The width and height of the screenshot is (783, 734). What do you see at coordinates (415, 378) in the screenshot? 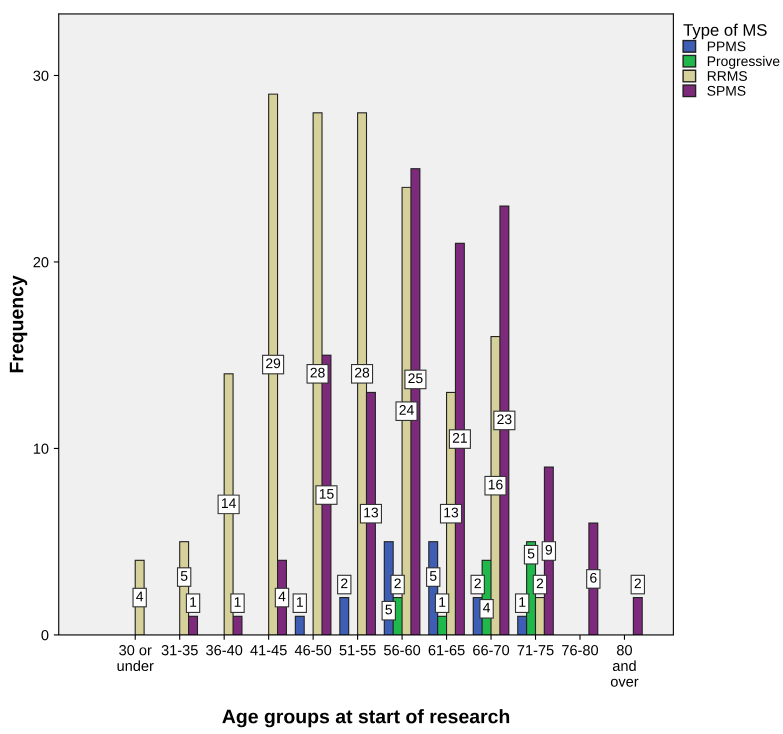
I see `data-label: 25` at bounding box center [415, 378].